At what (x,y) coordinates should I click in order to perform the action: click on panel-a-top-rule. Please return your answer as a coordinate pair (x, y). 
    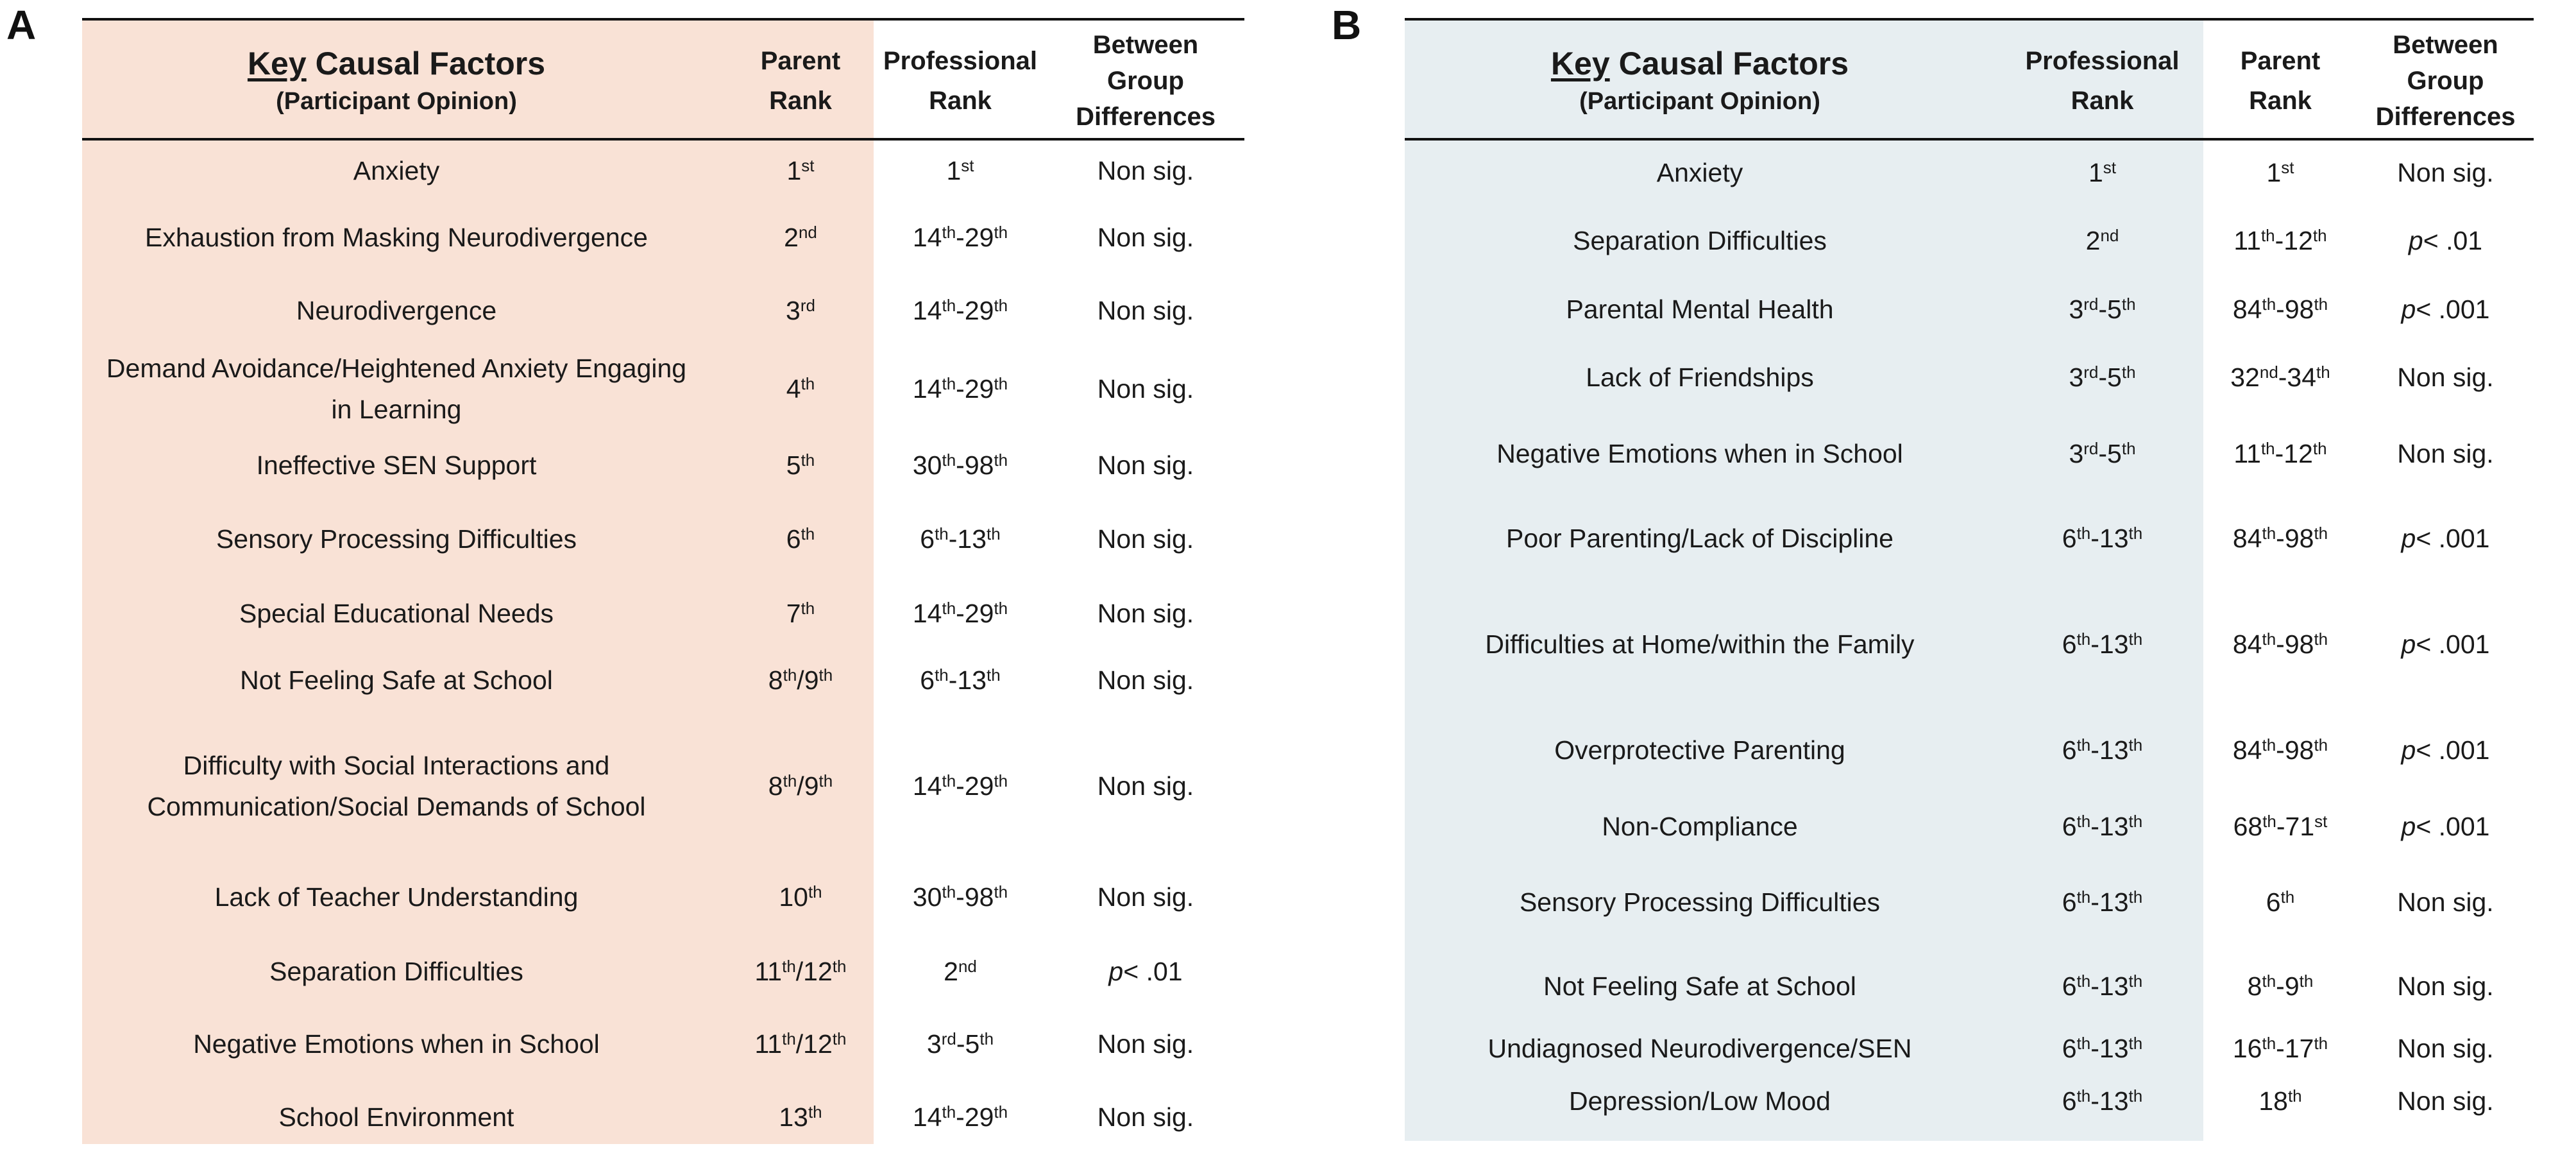
    Looking at the image, I should click on (663, 19).